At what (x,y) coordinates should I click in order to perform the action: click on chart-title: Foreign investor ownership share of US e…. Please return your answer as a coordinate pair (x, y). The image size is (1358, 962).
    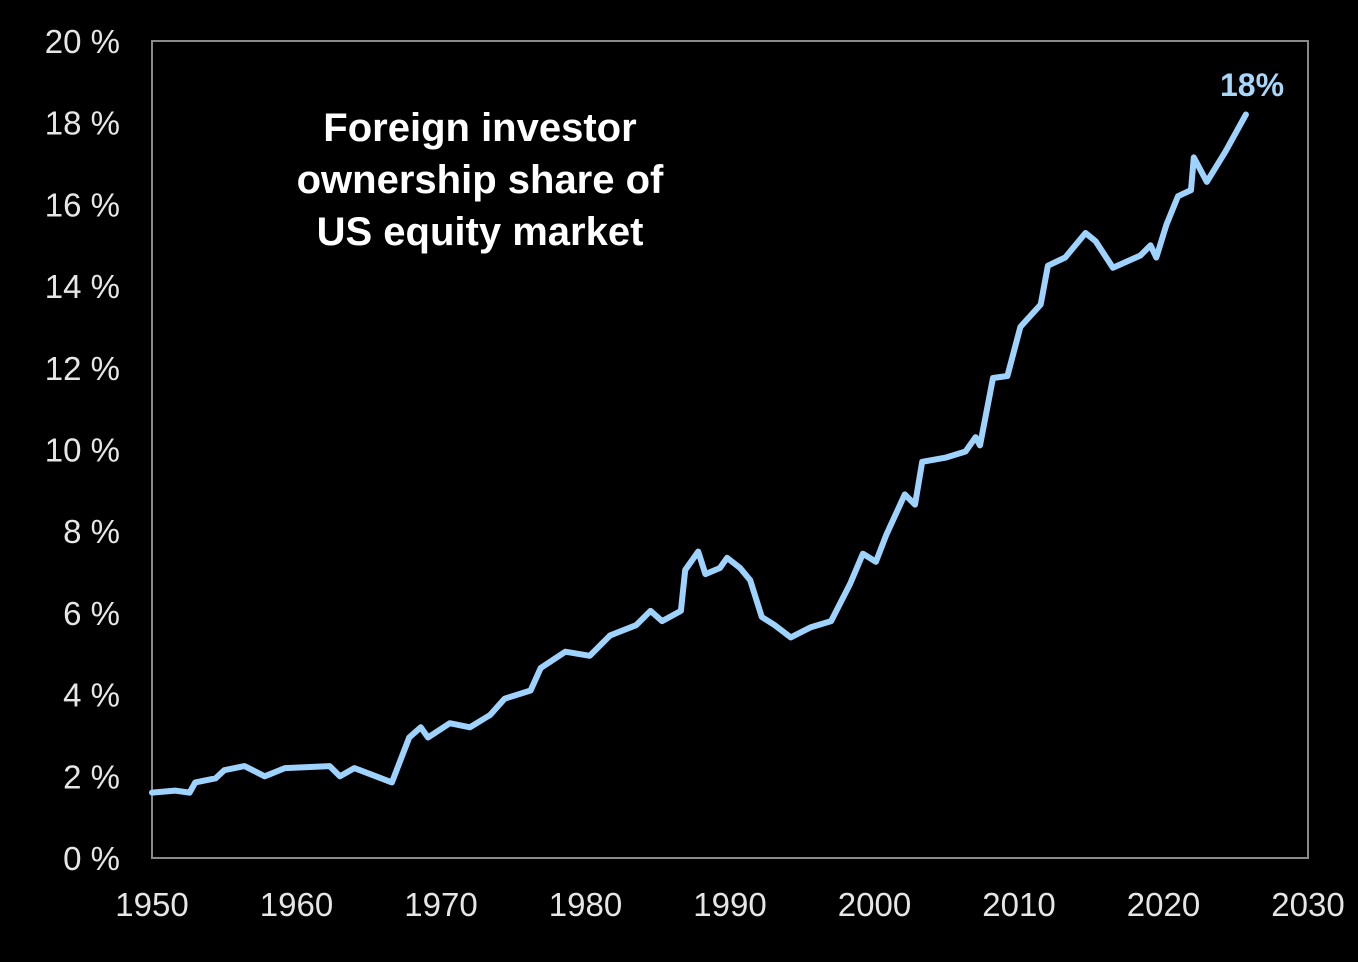
    Looking at the image, I should click on (480, 180).